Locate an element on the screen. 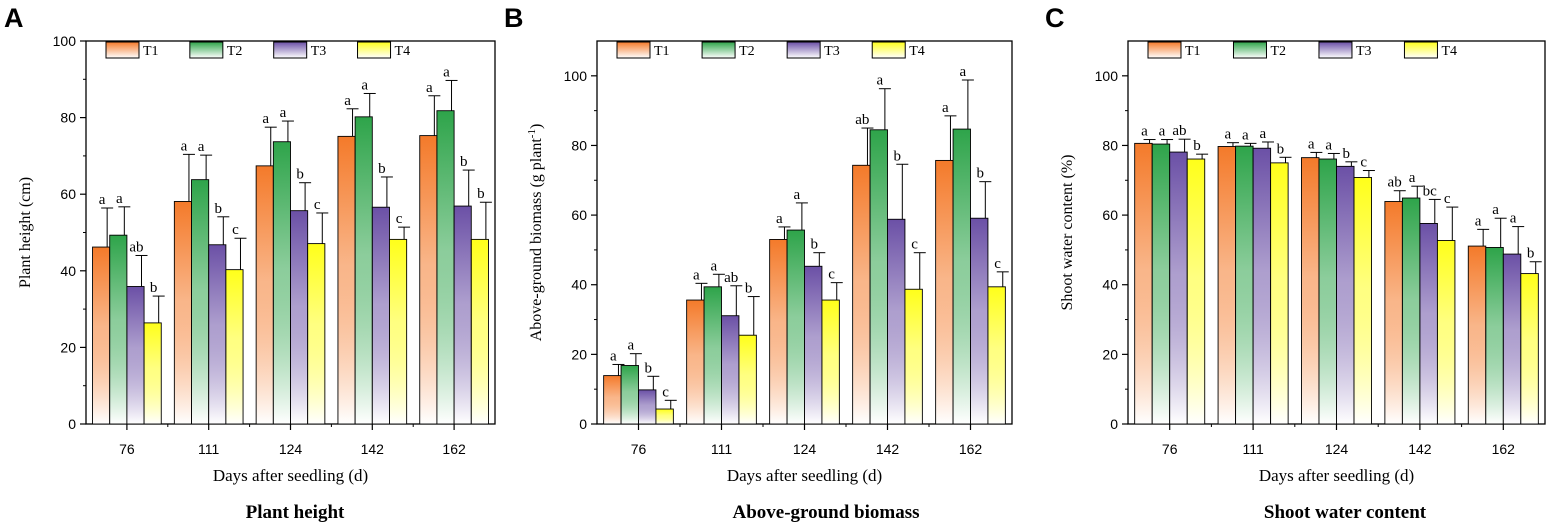 The height and width of the screenshot is (528, 1552). legend-swatch-t3 is located at coordinates (1335, 50).